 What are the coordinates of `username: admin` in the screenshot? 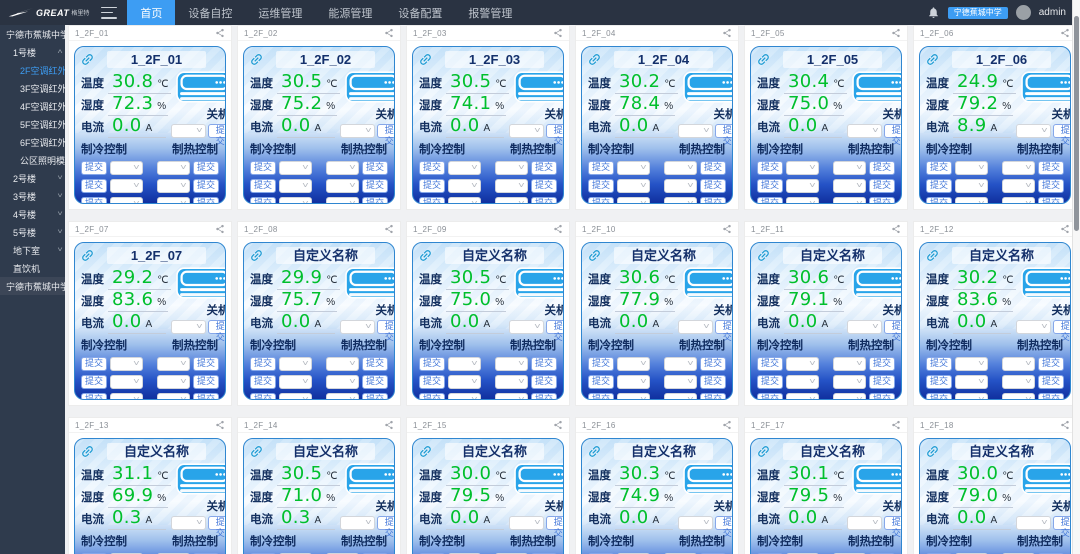 It's located at (1052, 12).